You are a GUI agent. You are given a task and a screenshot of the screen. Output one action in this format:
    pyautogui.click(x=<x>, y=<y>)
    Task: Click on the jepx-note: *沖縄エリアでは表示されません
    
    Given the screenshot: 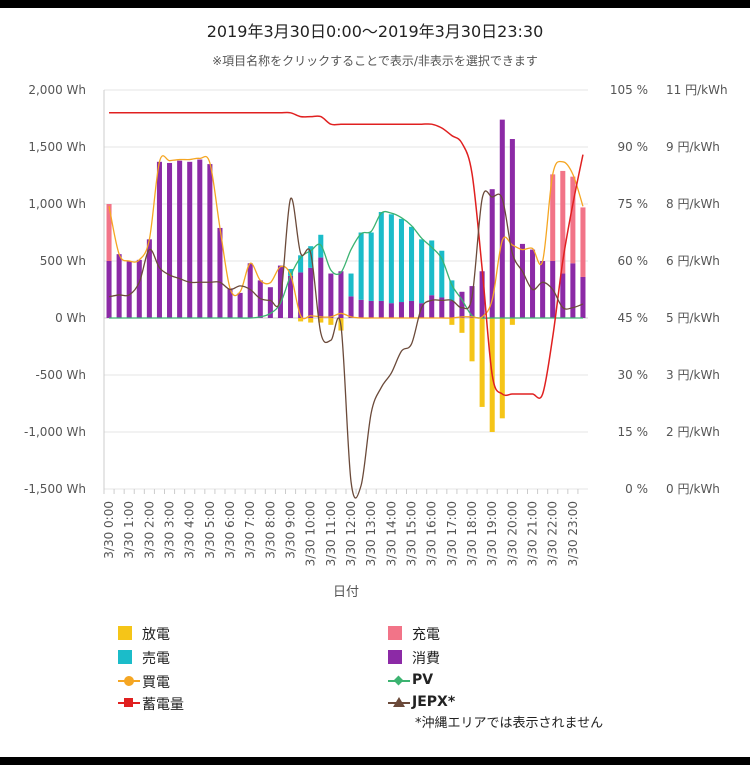 What is the action you would take?
    pyautogui.click(x=509, y=723)
    